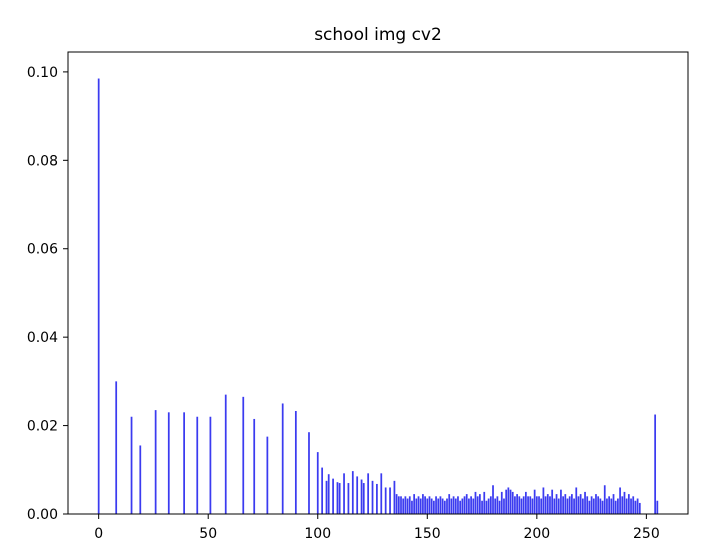 The image size is (709, 558). I want to click on y-tick-label: 0.10, so click(42, 73).